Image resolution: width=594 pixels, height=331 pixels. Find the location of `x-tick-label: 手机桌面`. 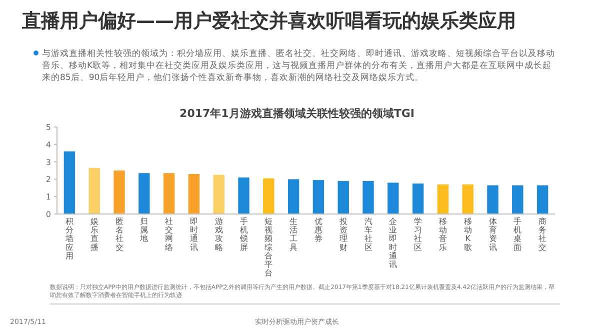

x-tick-label: 手机桌面 is located at coordinates (518, 234).